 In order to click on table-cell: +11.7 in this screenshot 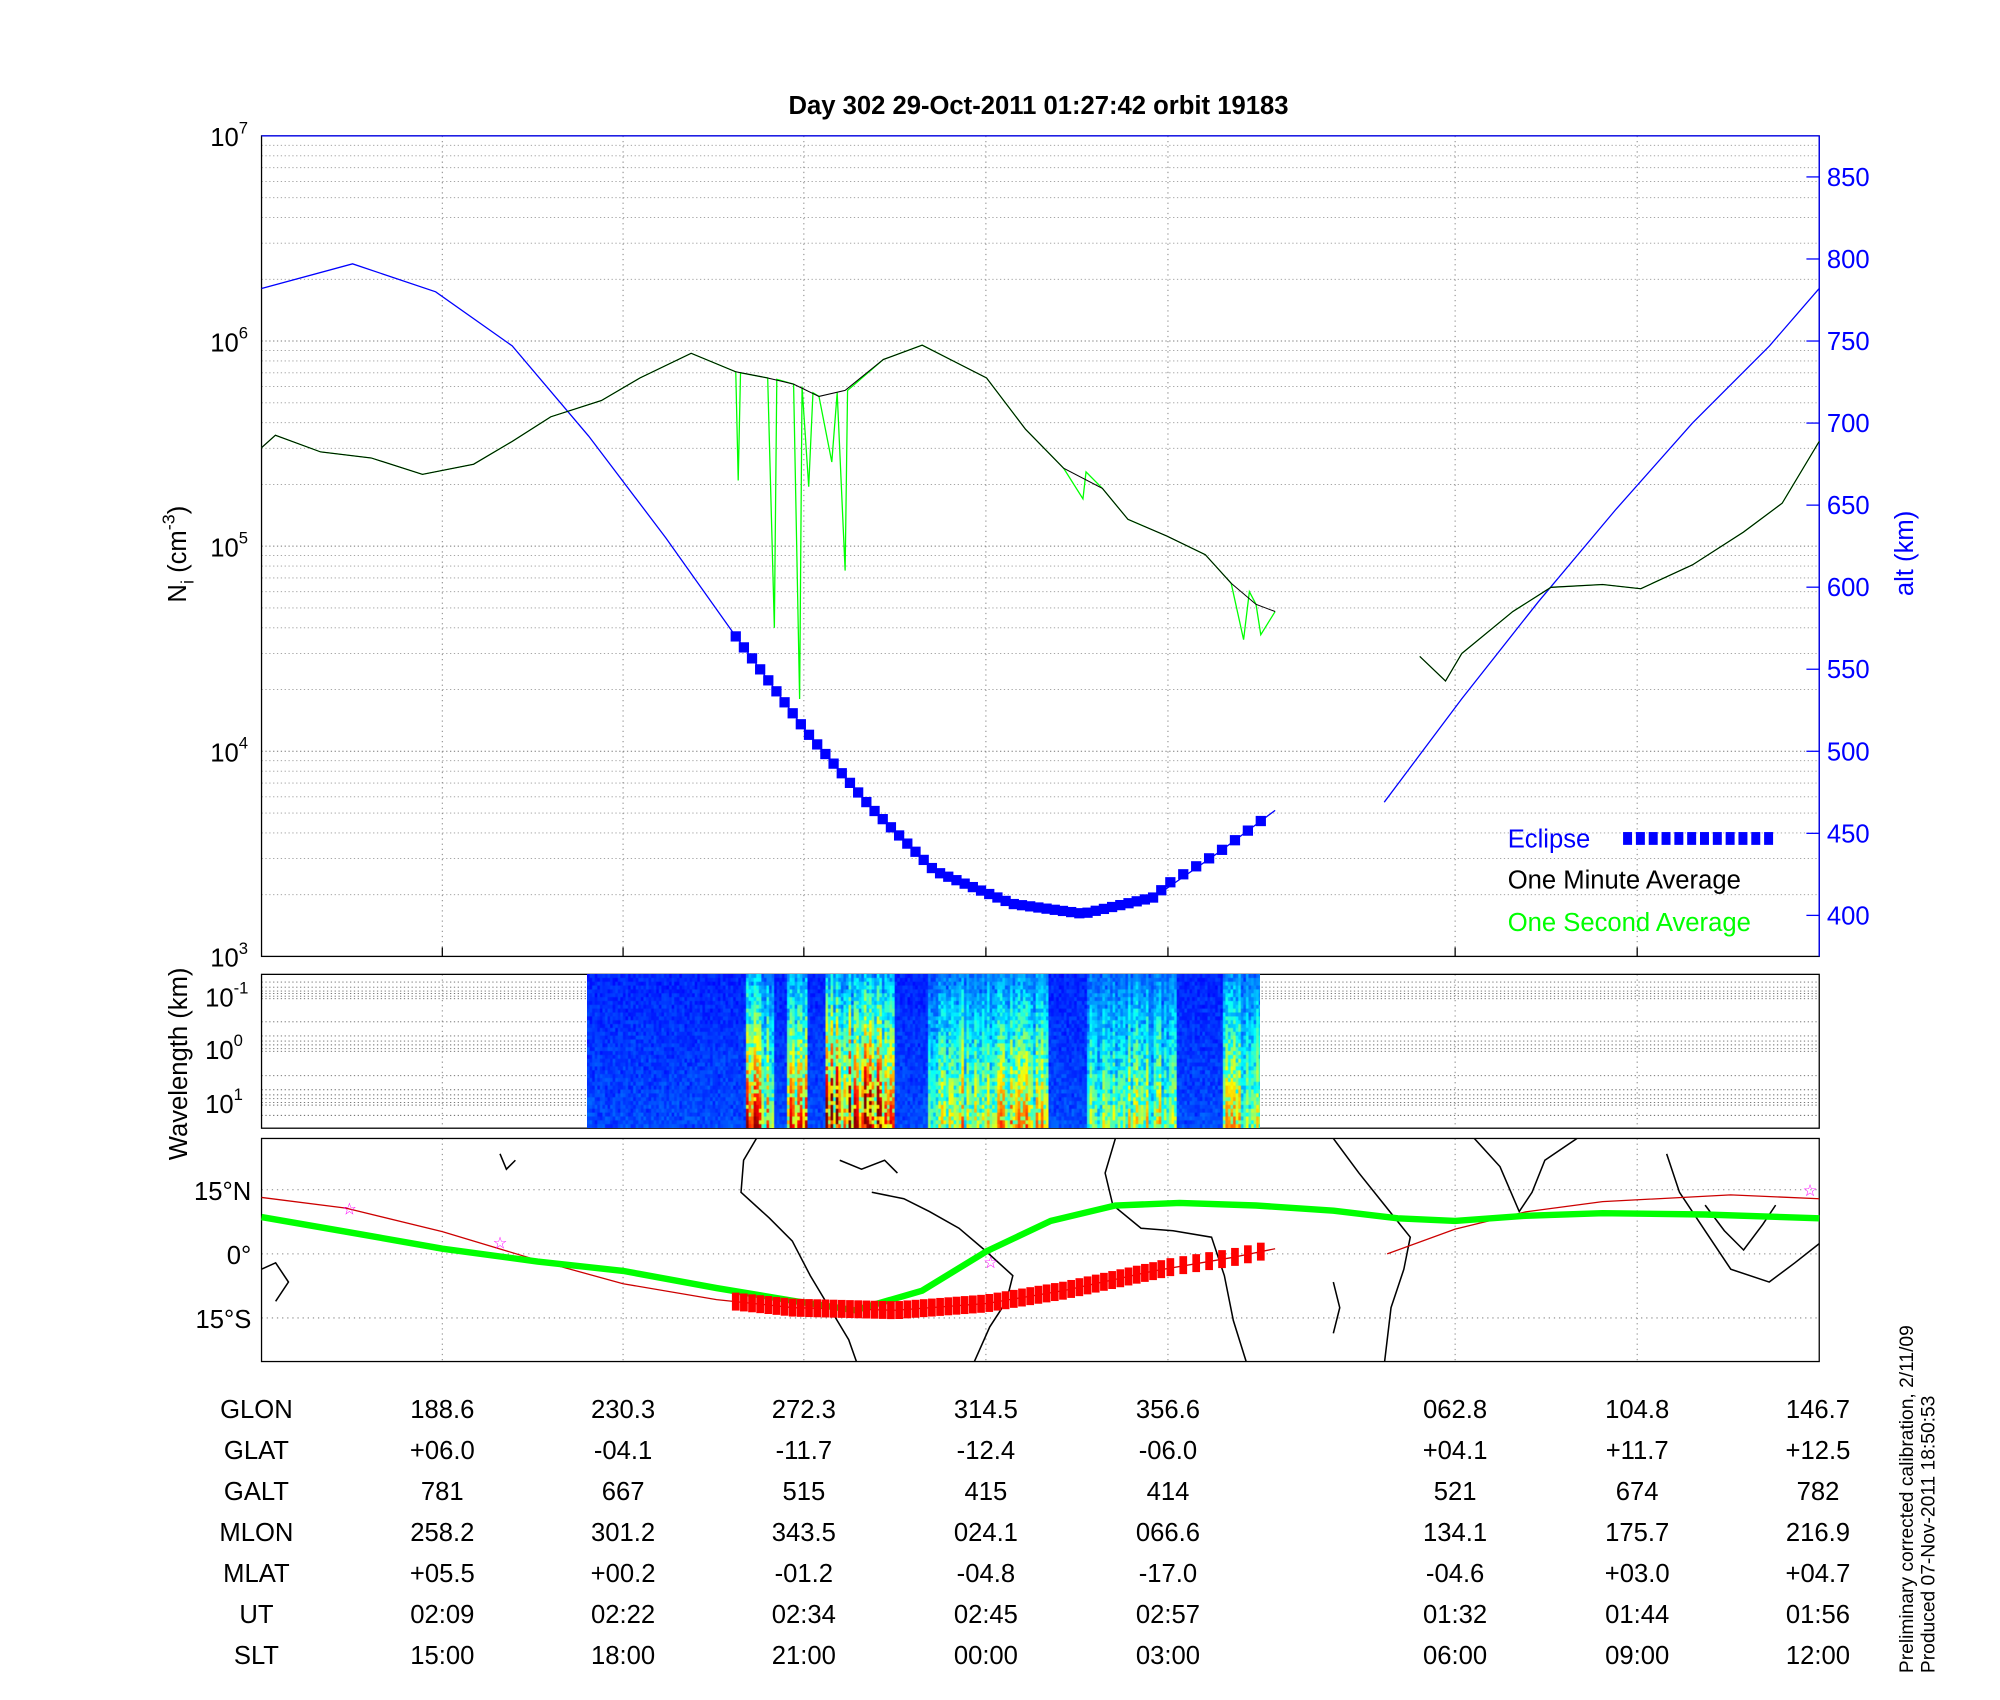, I will do `click(1637, 1451)`.